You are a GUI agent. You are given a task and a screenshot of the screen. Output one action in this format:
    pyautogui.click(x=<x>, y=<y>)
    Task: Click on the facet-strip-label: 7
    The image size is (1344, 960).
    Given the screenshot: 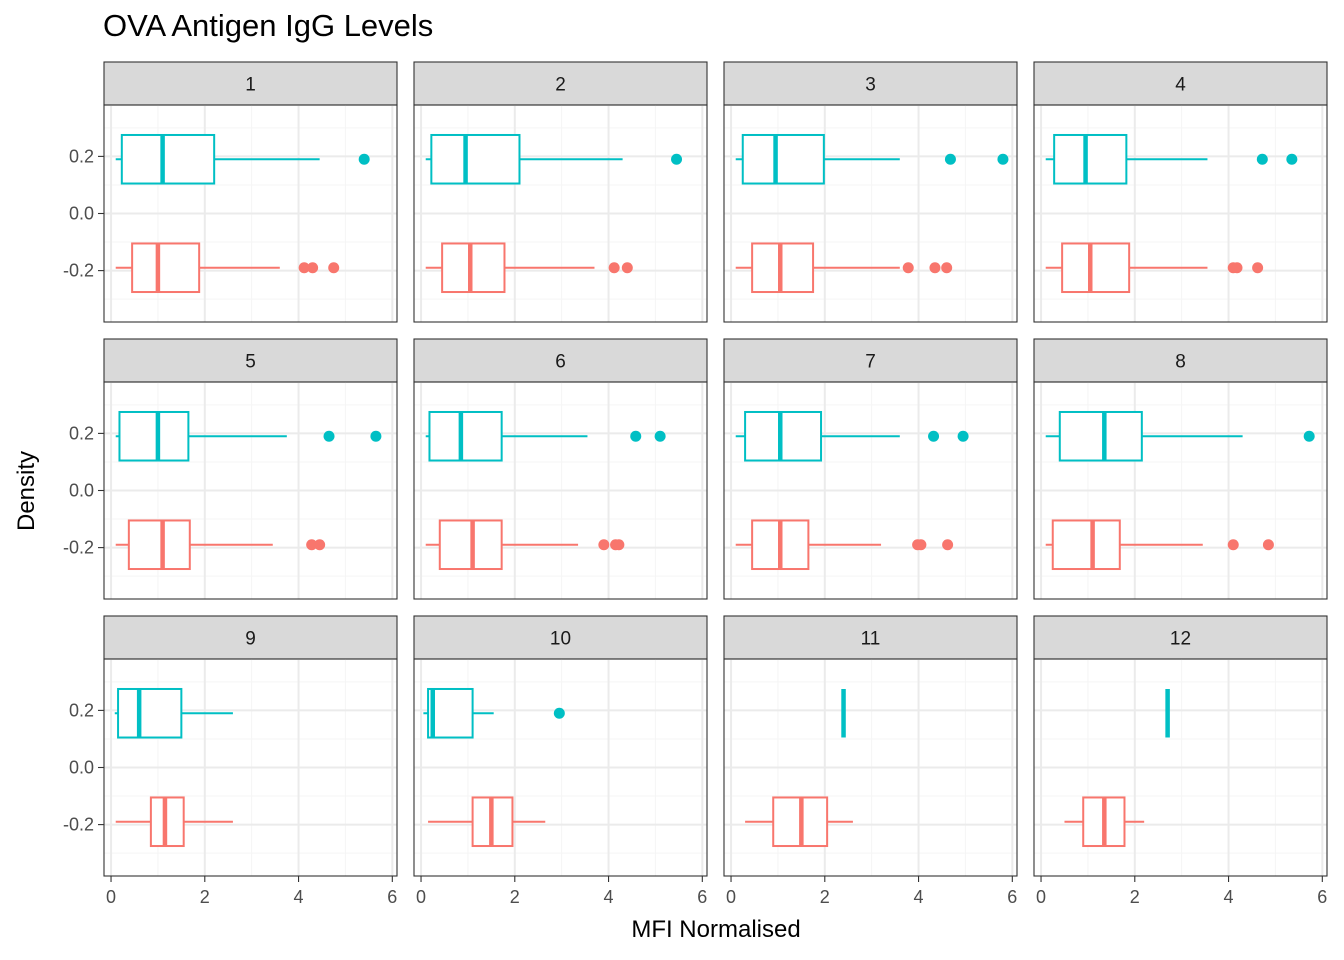 What is the action you would take?
    pyautogui.click(x=870, y=362)
    